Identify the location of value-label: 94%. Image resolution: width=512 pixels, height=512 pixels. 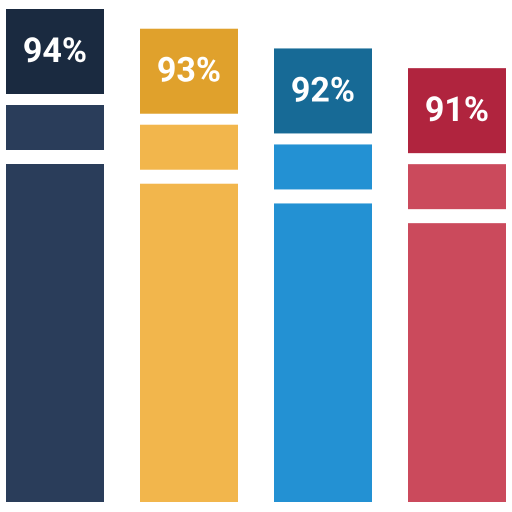
(55, 51).